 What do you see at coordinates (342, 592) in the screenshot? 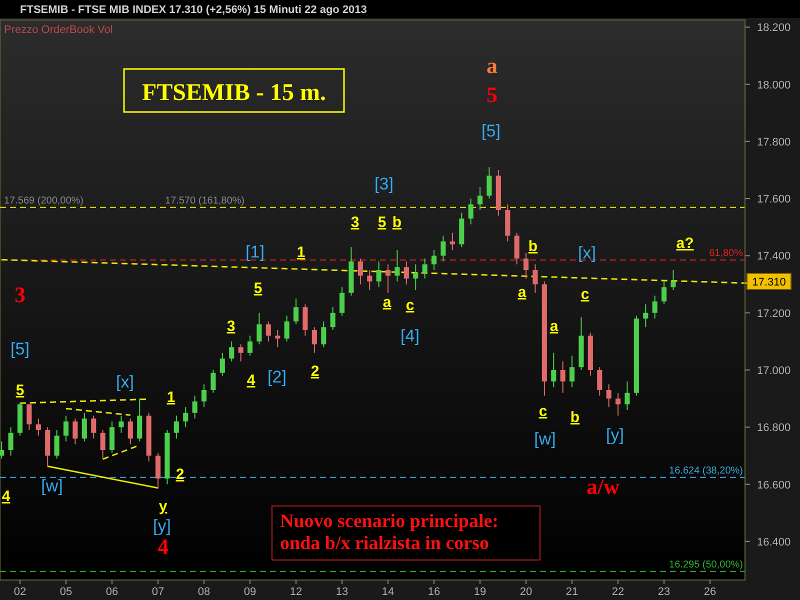
I see `x-tick-label: 13` at bounding box center [342, 592].